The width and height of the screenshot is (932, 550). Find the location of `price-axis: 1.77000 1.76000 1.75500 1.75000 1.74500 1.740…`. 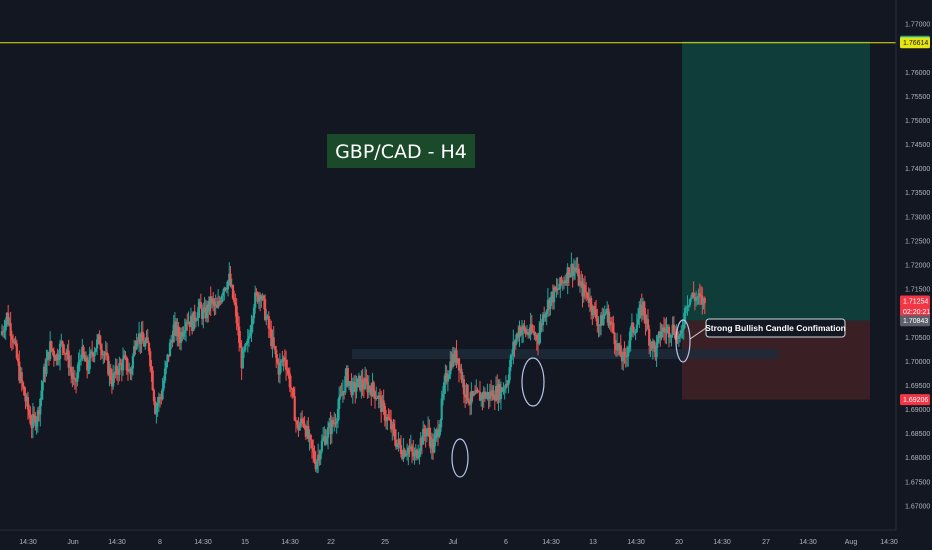

price-axis: 1.77000 1.76000 1.75500 1.75000 1.74500 1.740… is located at coordinates (912, 265).